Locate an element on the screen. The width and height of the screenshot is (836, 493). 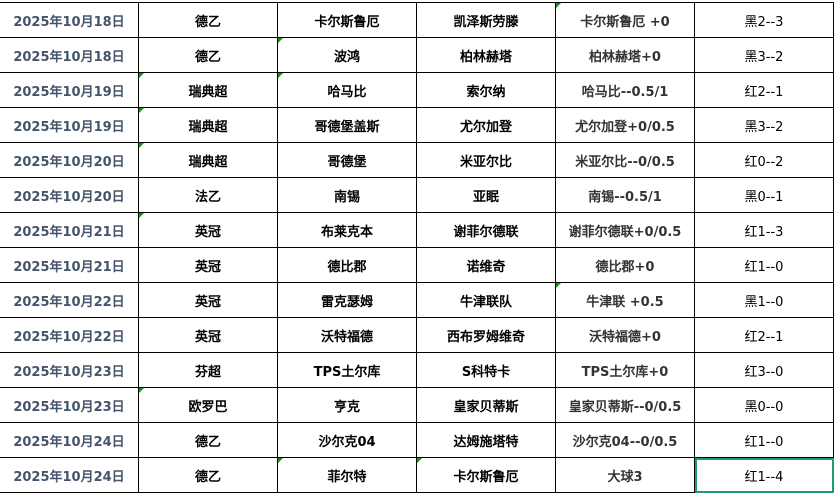
table-row: 2025年10月19日 瑞典超 哈马比 索尔纳 哈马比--0.5/1 红2--1 is located at coordinates (417, 90).